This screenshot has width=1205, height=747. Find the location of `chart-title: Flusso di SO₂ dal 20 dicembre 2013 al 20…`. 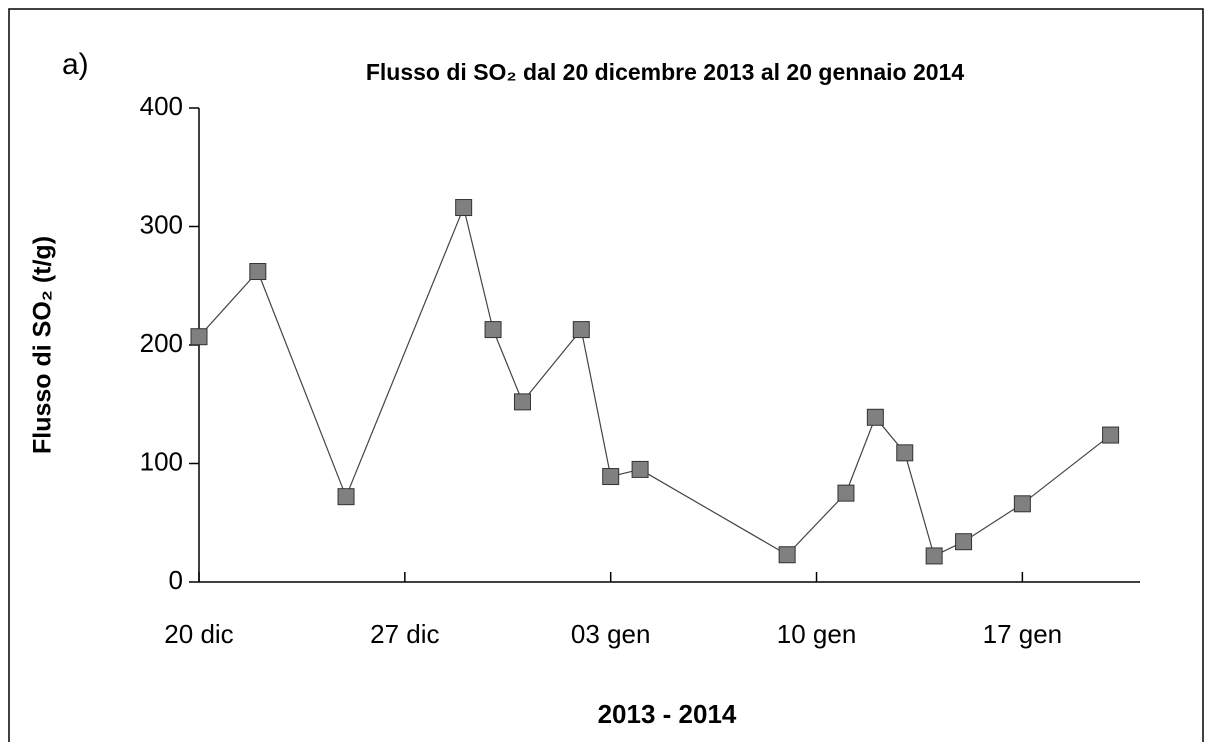

chart-title: Flusso di SO₂ dal 20 dicembre 2013 al 20… is located at coordinates (665, 72).